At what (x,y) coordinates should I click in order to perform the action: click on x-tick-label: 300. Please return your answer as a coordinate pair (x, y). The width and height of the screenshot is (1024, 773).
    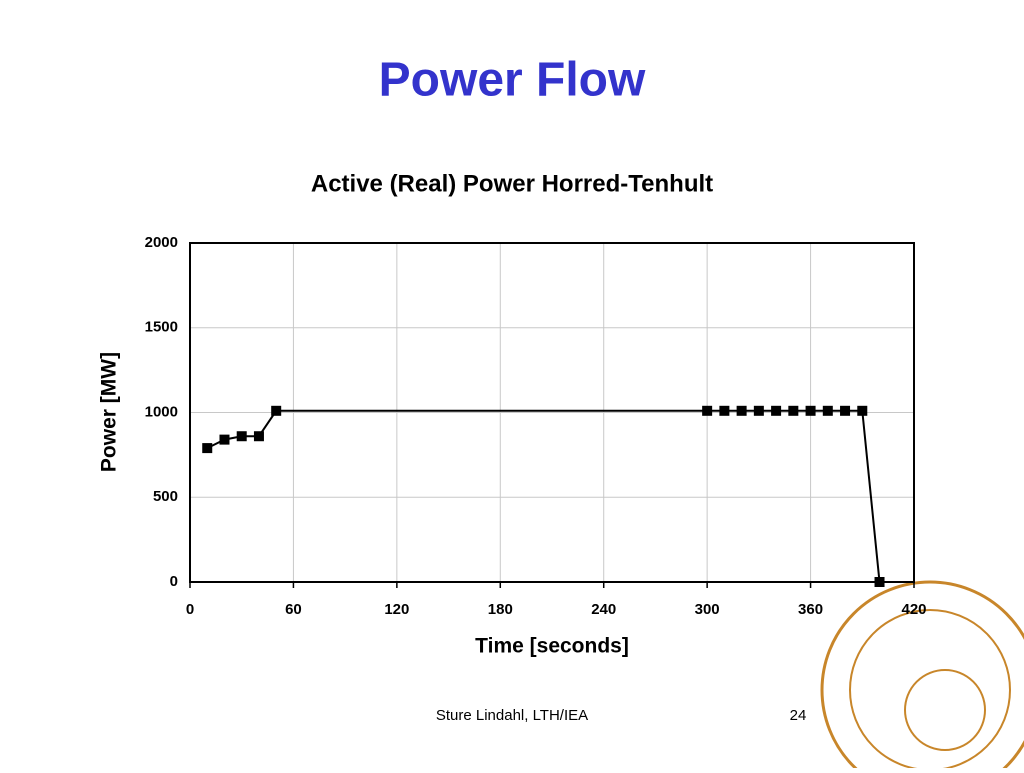
    Looking at the image, I should click on (707, 609).